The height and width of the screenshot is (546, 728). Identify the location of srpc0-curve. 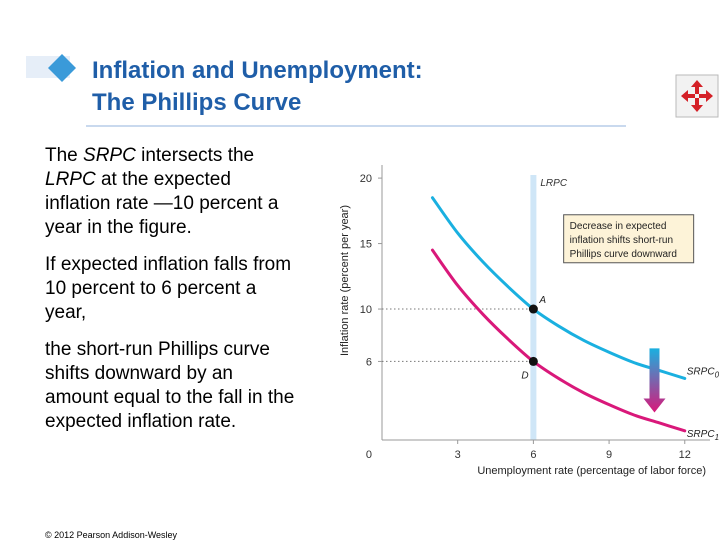
(558, 288).